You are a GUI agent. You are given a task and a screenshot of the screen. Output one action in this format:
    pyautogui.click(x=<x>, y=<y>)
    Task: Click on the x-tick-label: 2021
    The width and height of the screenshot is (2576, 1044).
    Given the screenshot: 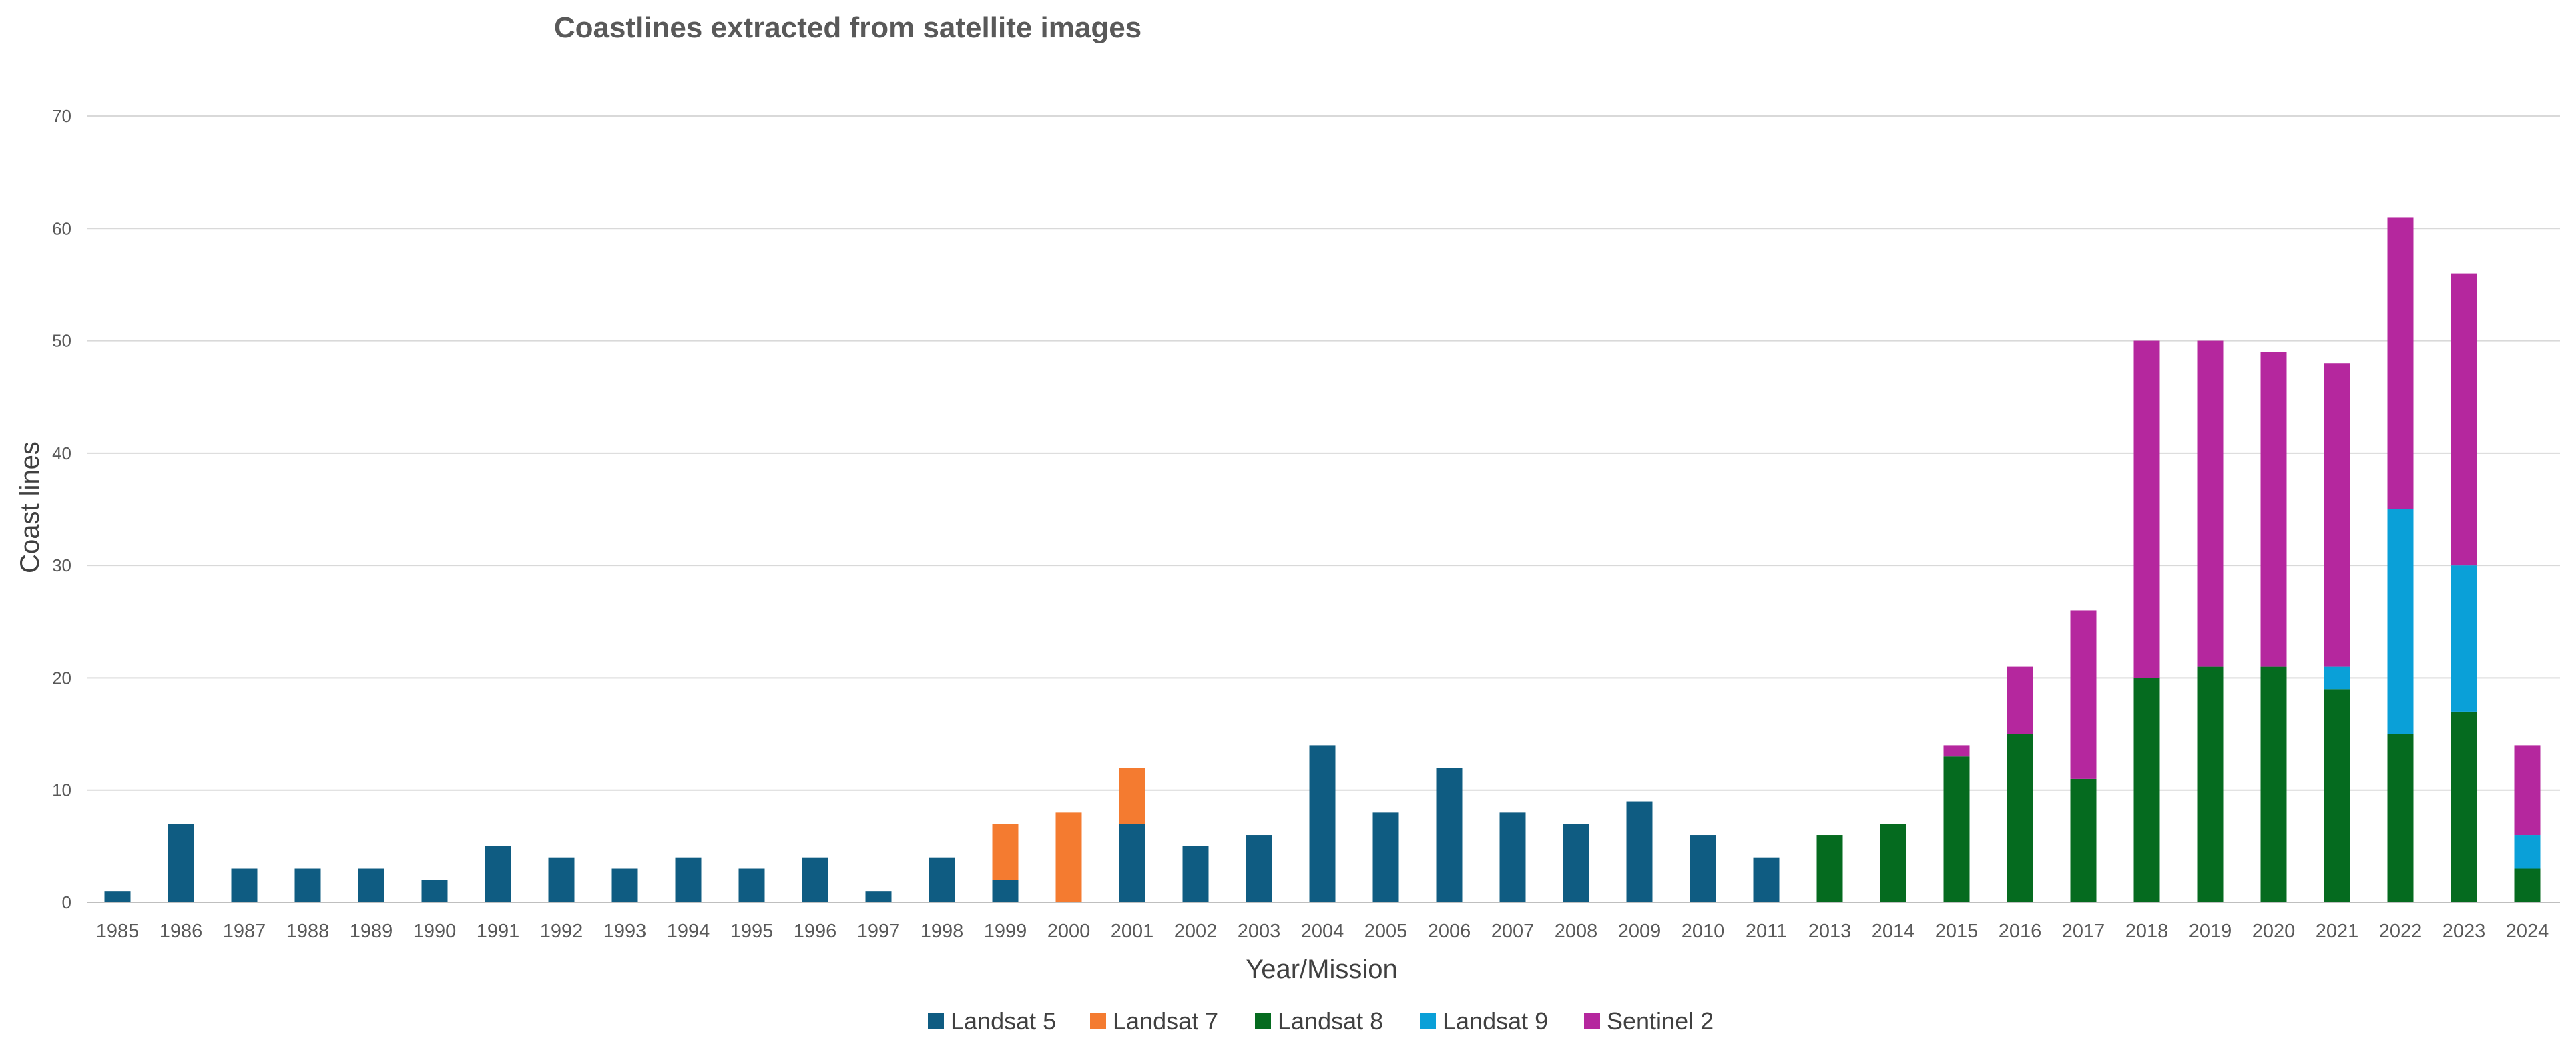 What is the action you would take?
    pyautogui.click(x=2337, y=932)
    